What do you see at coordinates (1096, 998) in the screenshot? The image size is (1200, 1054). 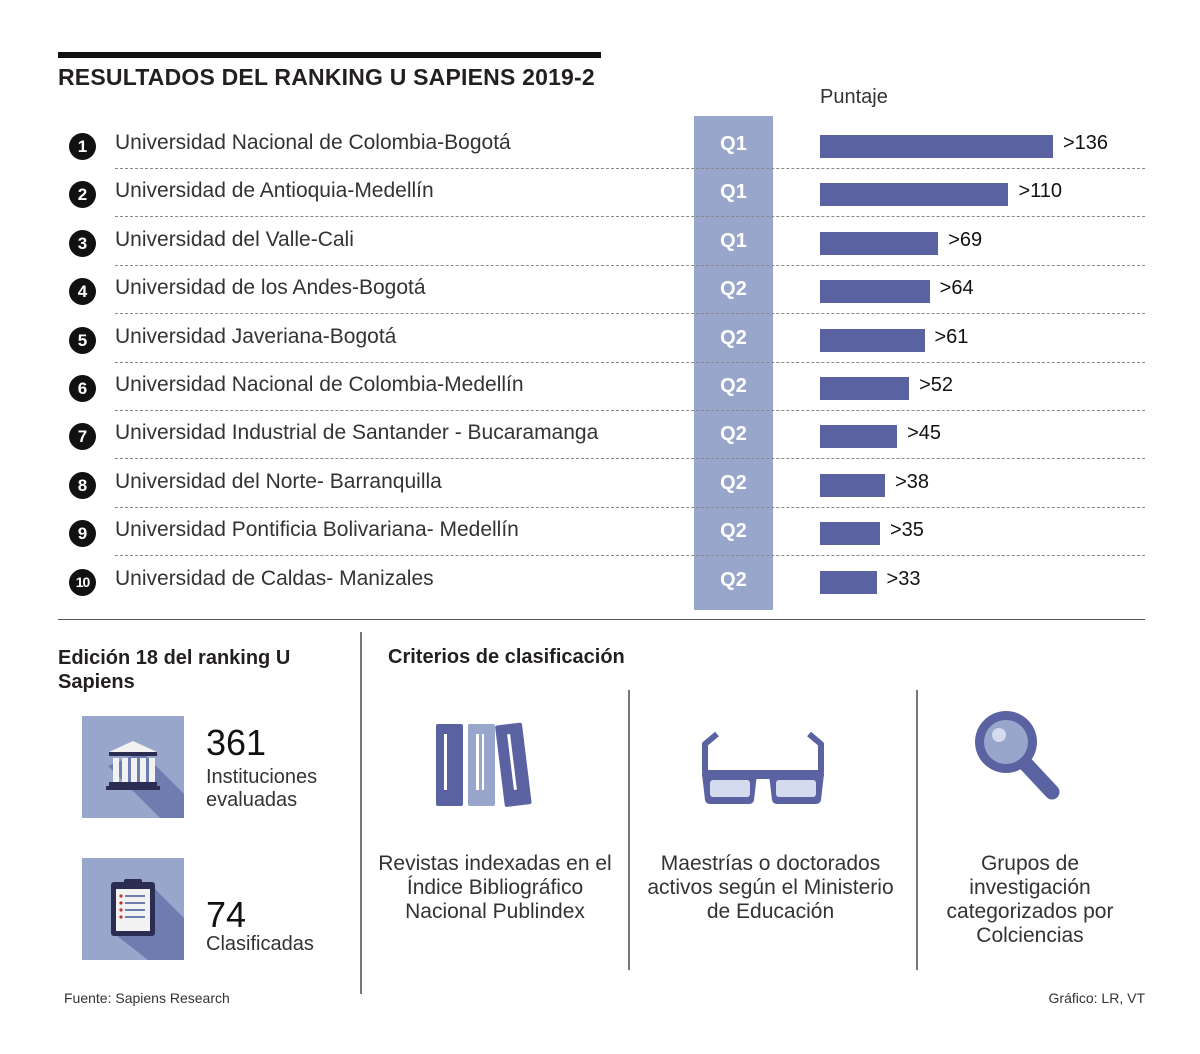 I see `credit-note: Gráfico: LR, VT` at bounding box center [1096, 998].